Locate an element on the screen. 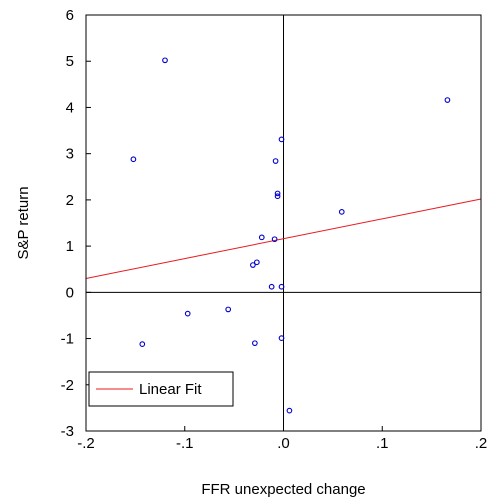 The image size is (490, 503). linear-fit-line is located at coordinates (283, 238).